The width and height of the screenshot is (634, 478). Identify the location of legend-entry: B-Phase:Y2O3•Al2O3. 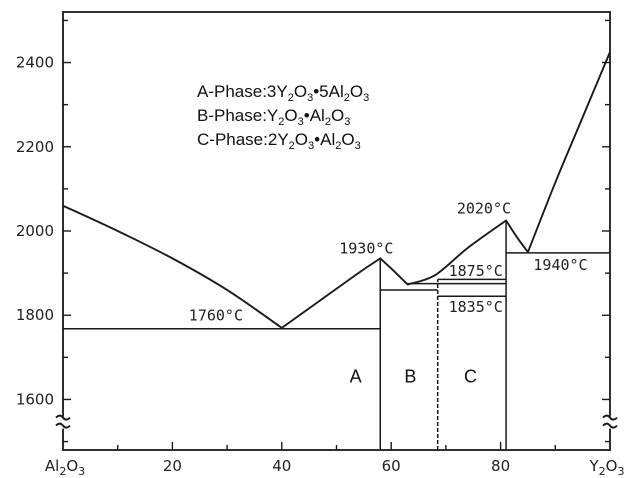
(273, 117).